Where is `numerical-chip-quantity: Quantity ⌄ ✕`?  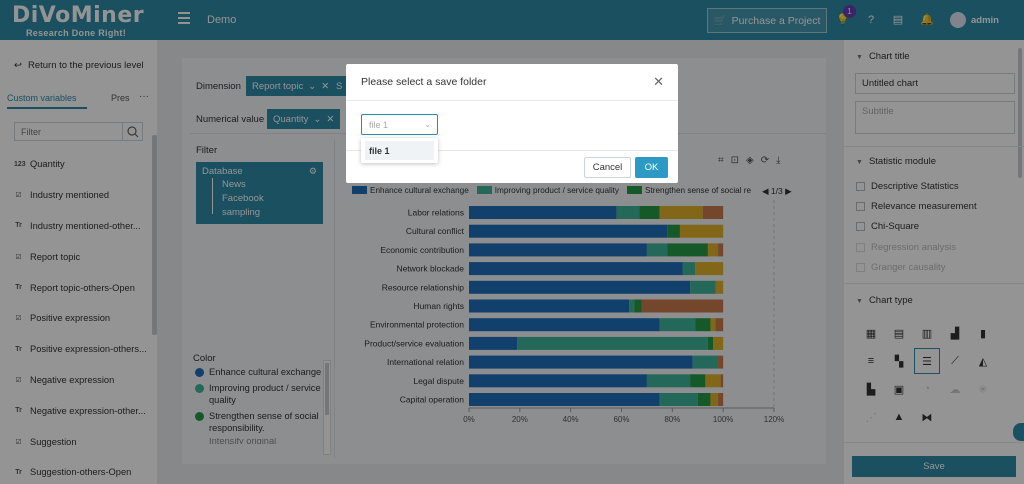
numerical-chip-quantity: Quantity ⌄ ✕ is located at coordinates (304, 119).